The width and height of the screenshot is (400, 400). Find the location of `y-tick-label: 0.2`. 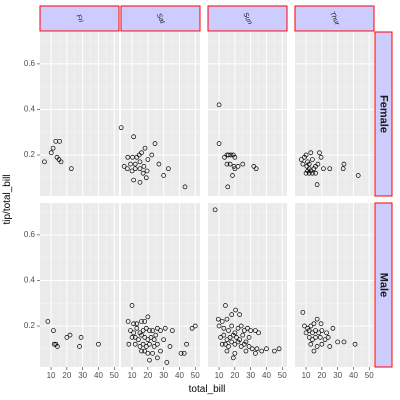

y-tick-label: 0.2 is located at coordinates (30, 154).